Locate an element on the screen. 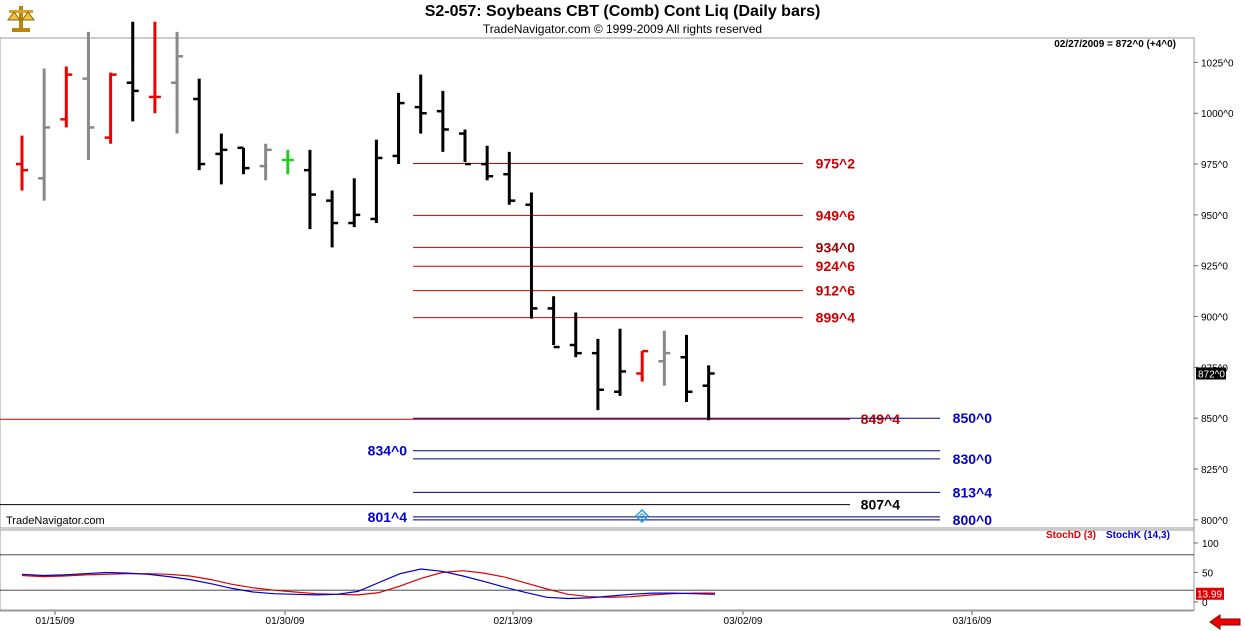 The height and width of the screenshot is (631, 1245). watermark-text: TradeNavigator.com is located at coordinates (55, 521).